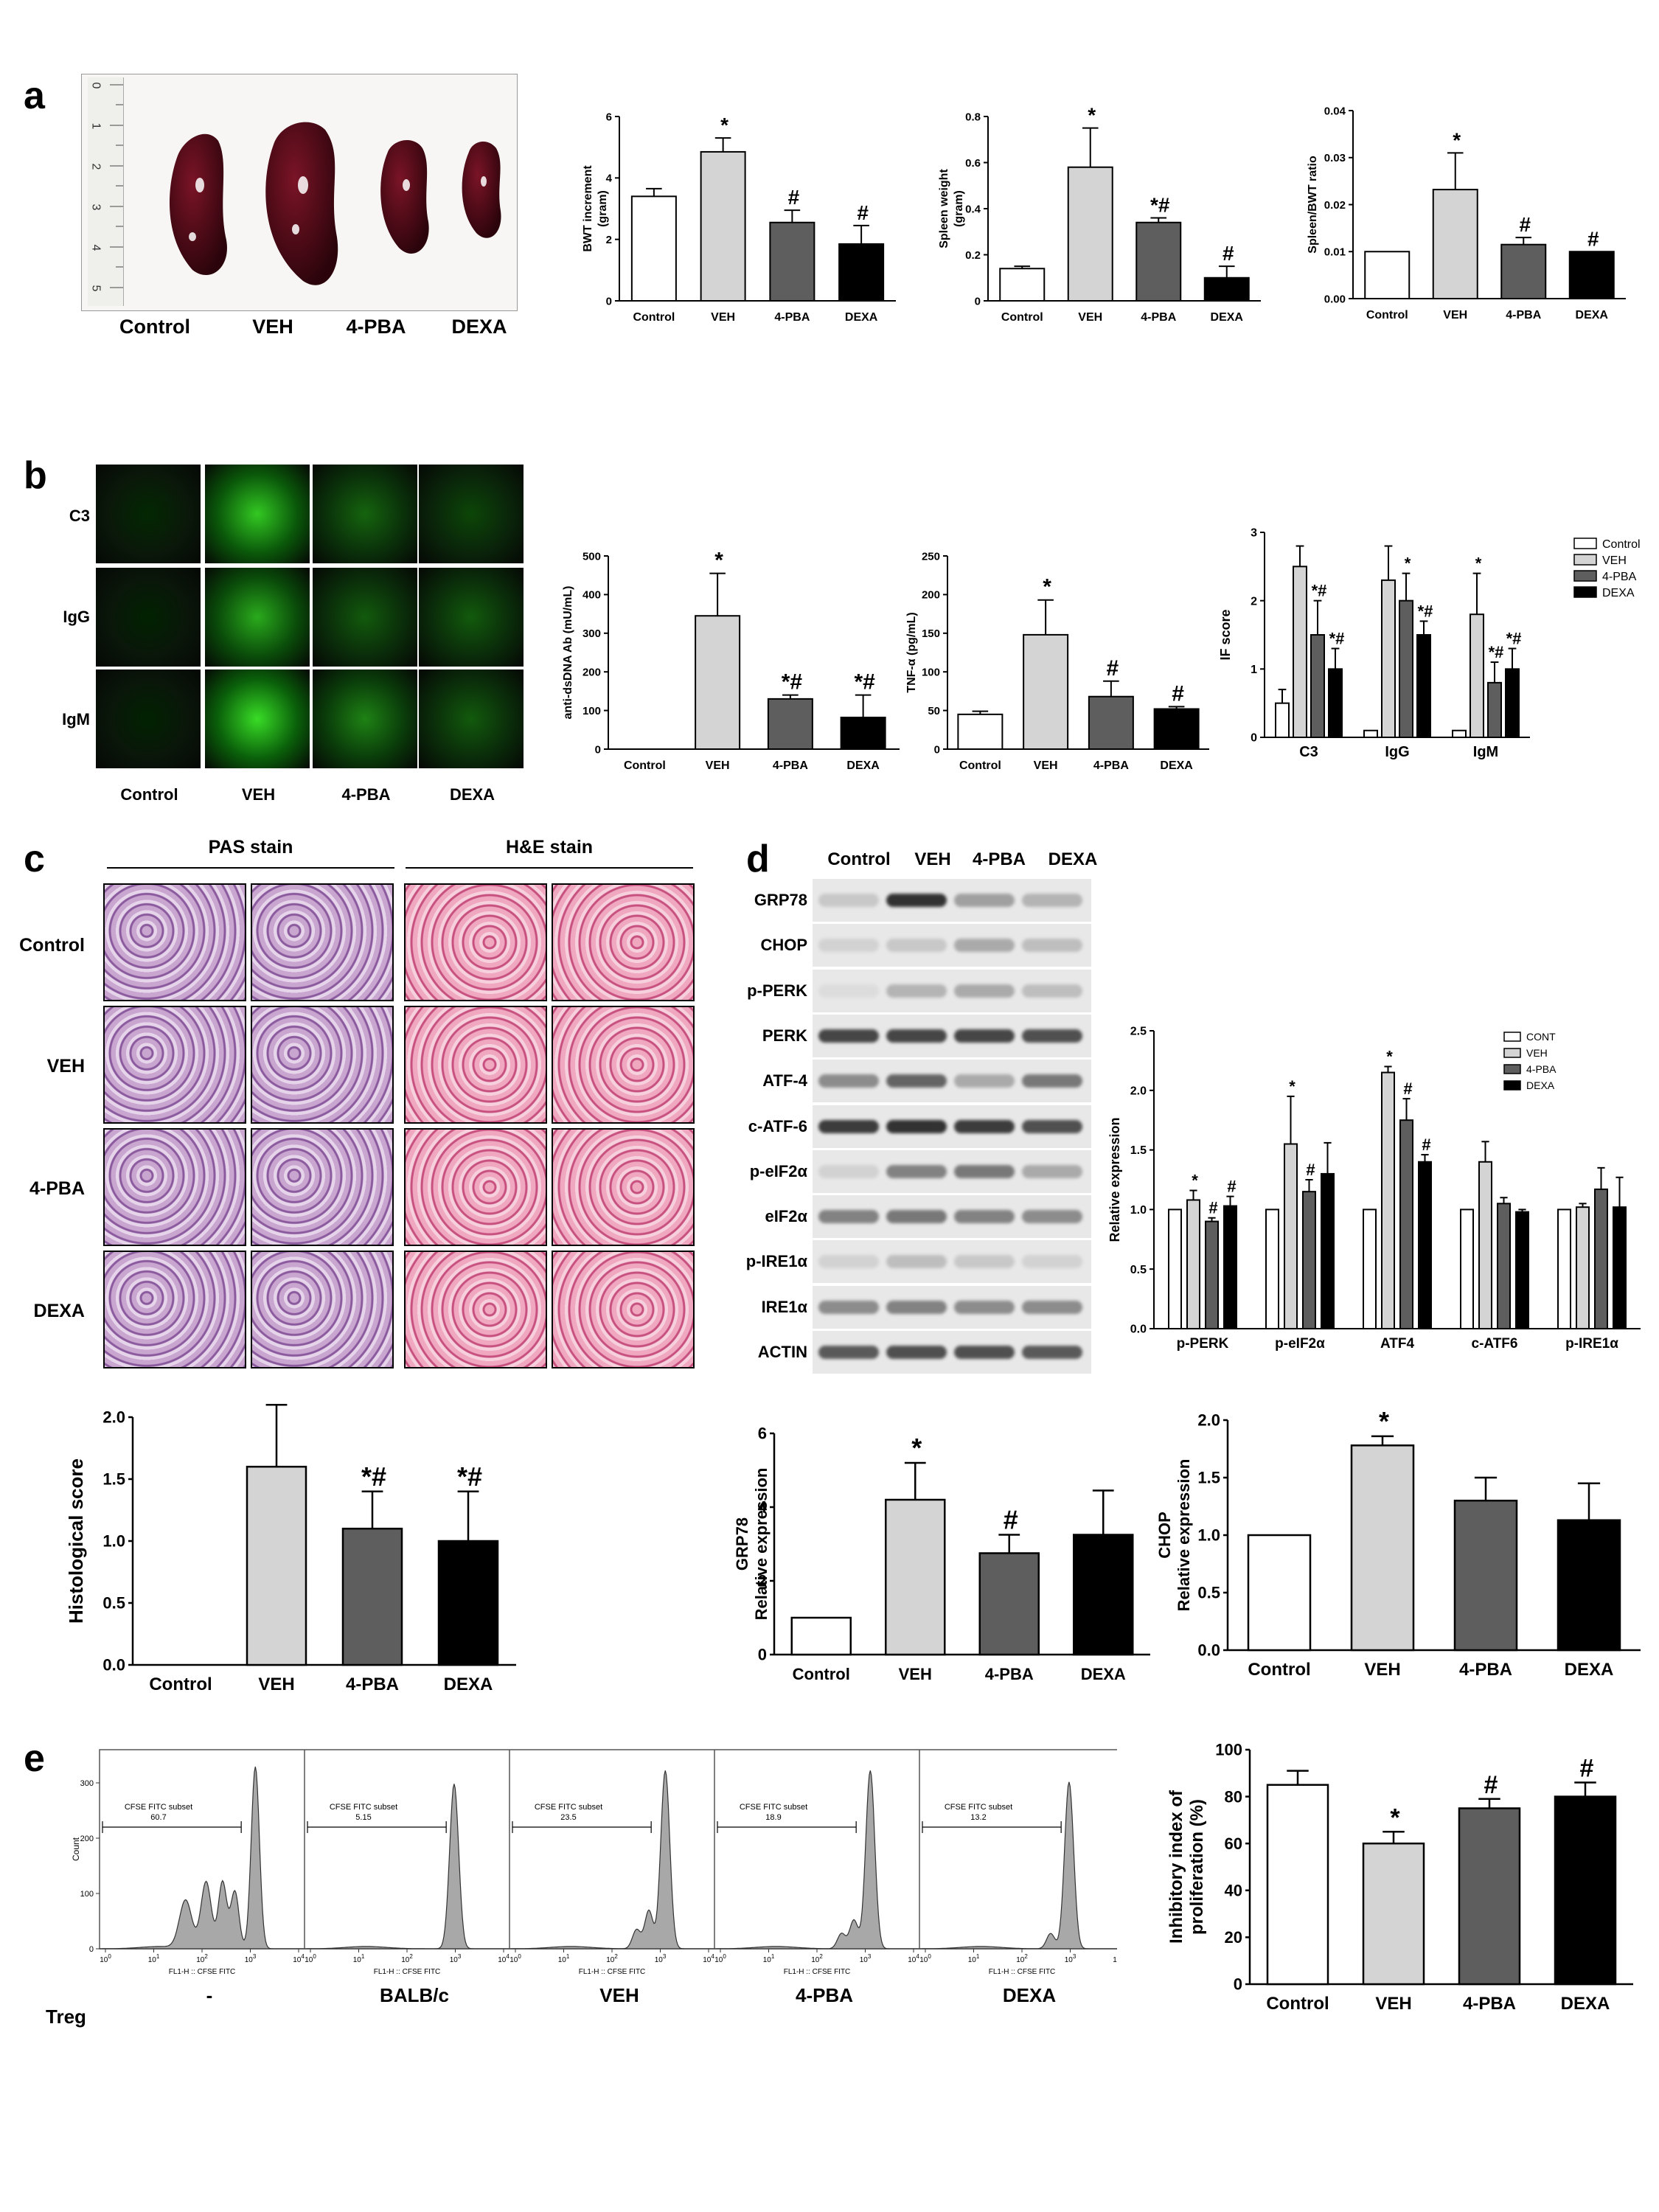 This screenshot has height=2212, width=1659. What do you see at coordinates (588, 208) in the screenshot?
I see `y-axis-label: BWT increment` at bounding box center [588, 208].